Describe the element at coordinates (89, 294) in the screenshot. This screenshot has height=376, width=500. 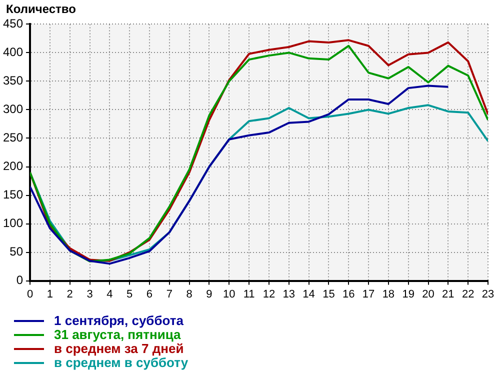
I see `x-tick-label: 3` at that location.